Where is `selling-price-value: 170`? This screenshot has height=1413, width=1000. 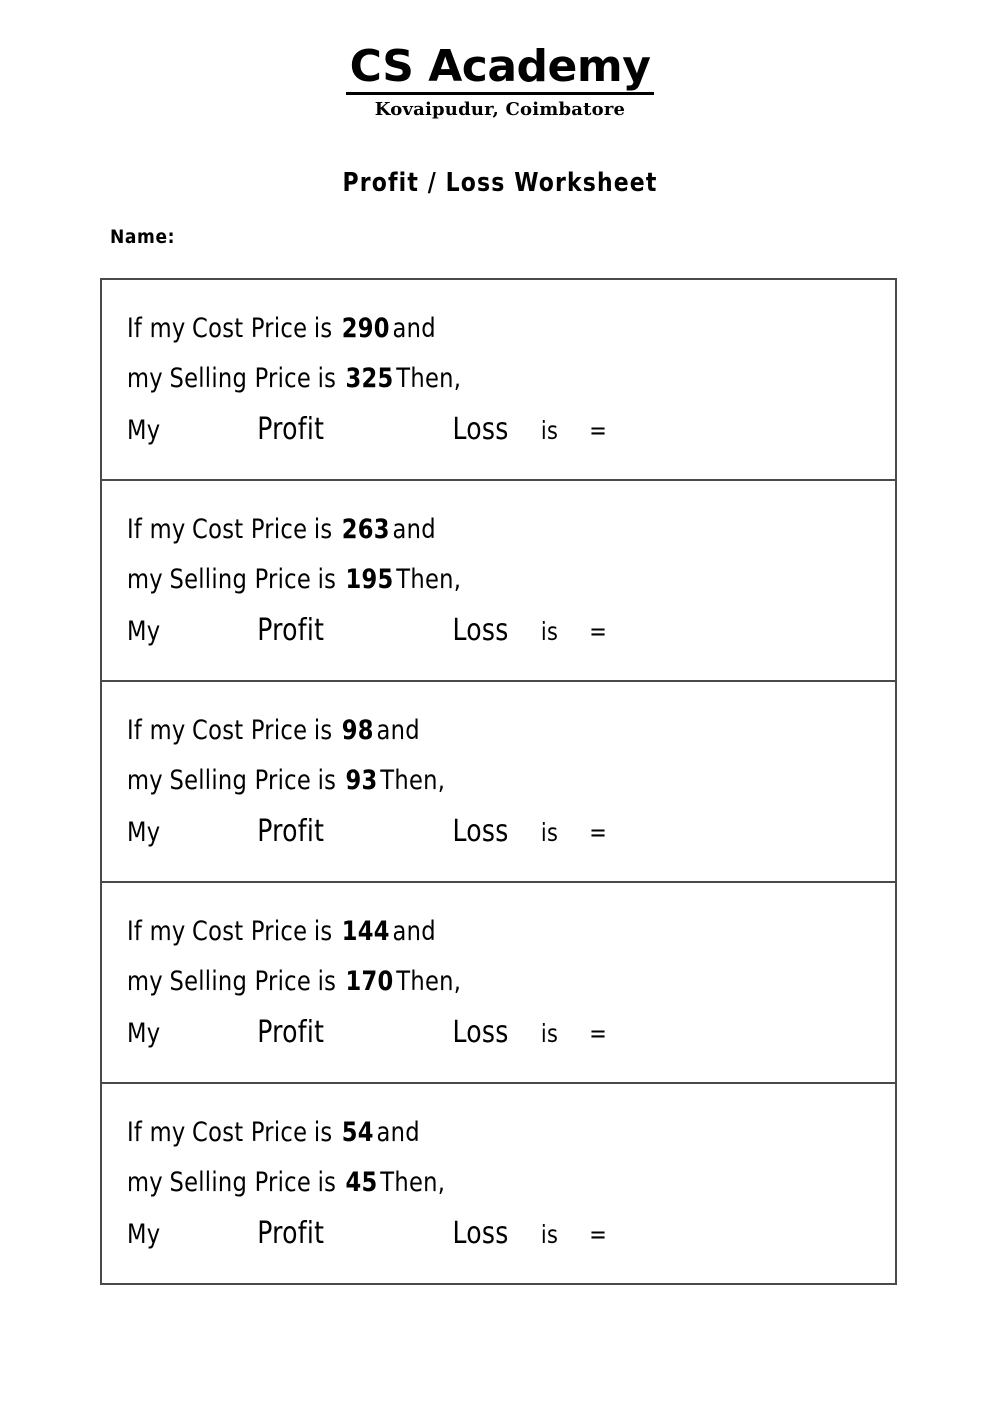
selling-price-value: 170 is located at coordinates (369, 981).